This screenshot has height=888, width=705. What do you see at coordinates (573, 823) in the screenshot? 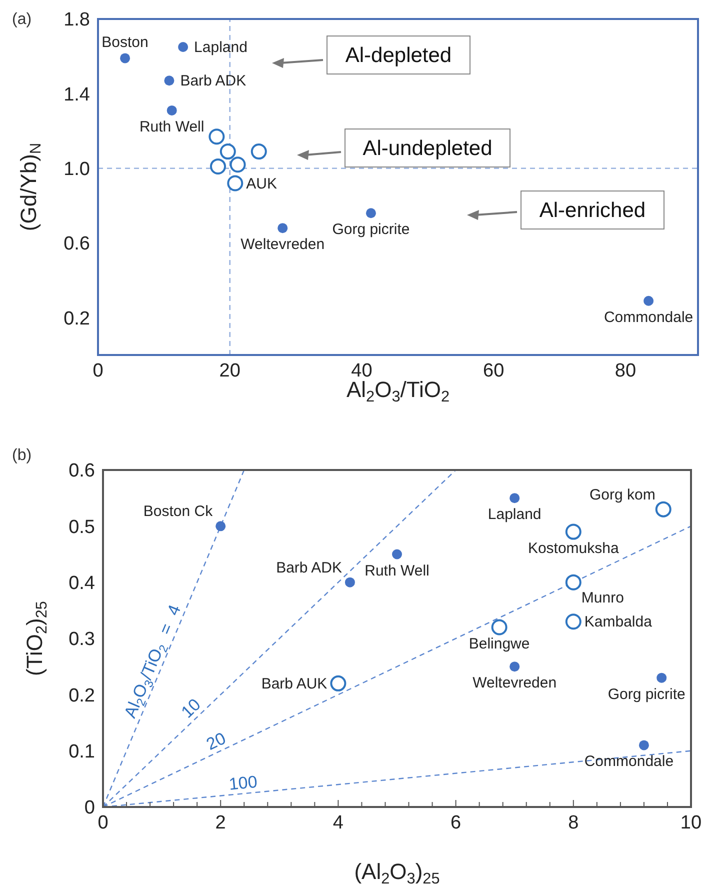
I see `x-tick-label: 8` at bounding box center [573, 823].